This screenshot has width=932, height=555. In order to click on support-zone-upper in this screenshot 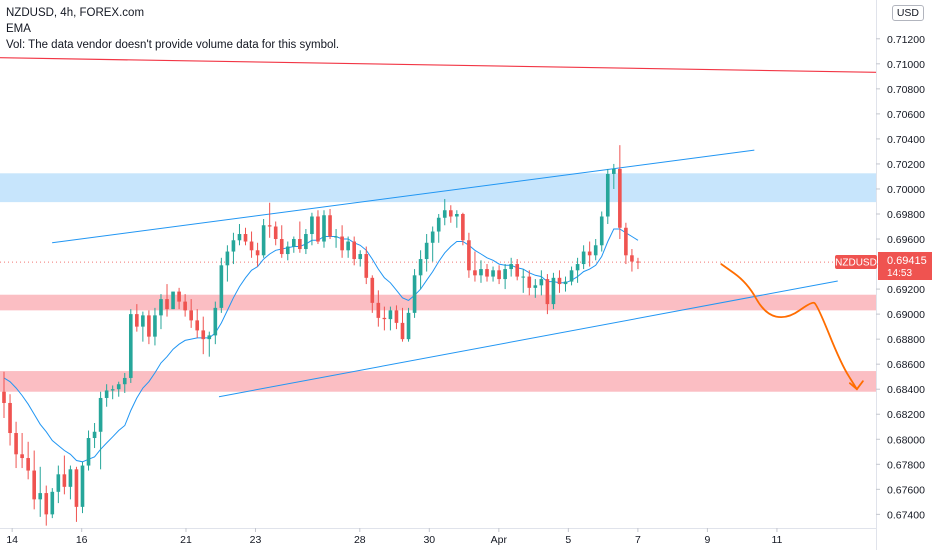, I will do `click(438, 302)`.